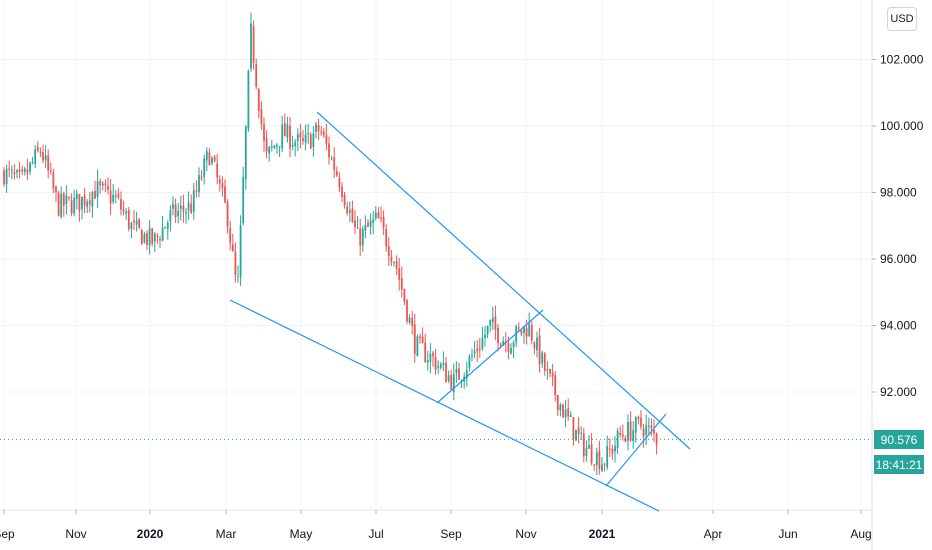 The image size is (932, 550). What do you see at coordinates (301, 534) in the screenshot?
I see `x-tick-label: May` at bounding box center [301, 534].